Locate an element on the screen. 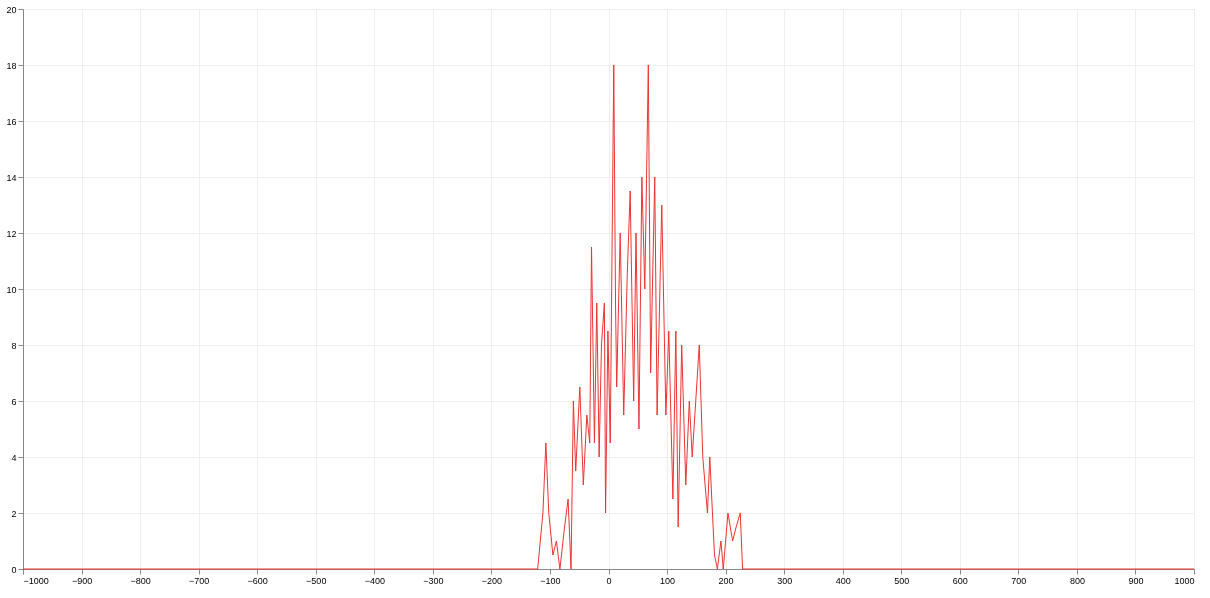 The width and height of the screenshot is (1210, 598). x-tick-label: 0 is located at coordinates (609, 580).